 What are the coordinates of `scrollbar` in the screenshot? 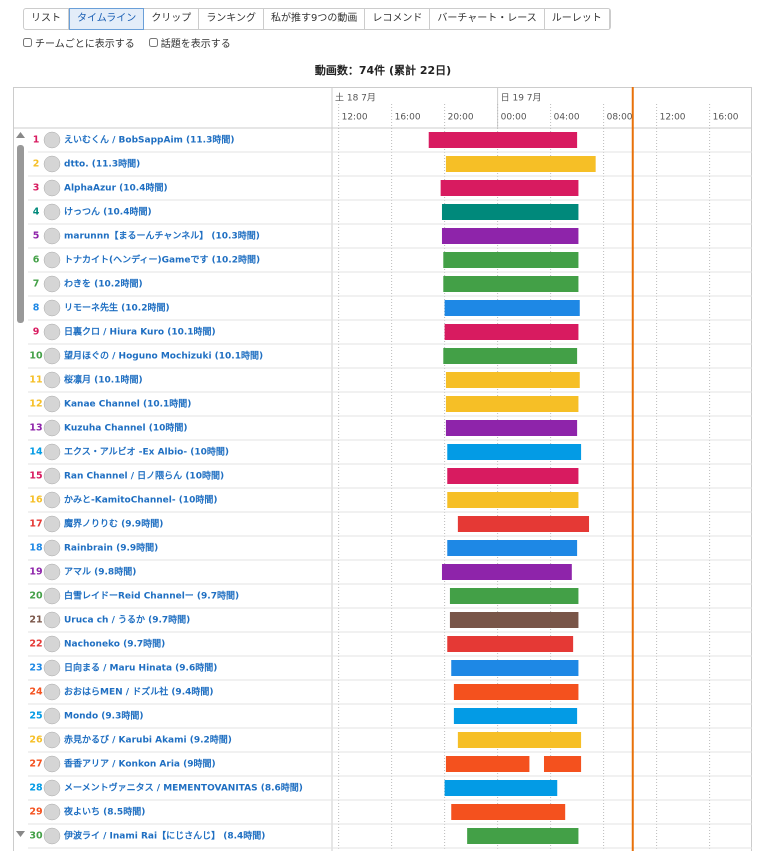 It's located at (20, 234).